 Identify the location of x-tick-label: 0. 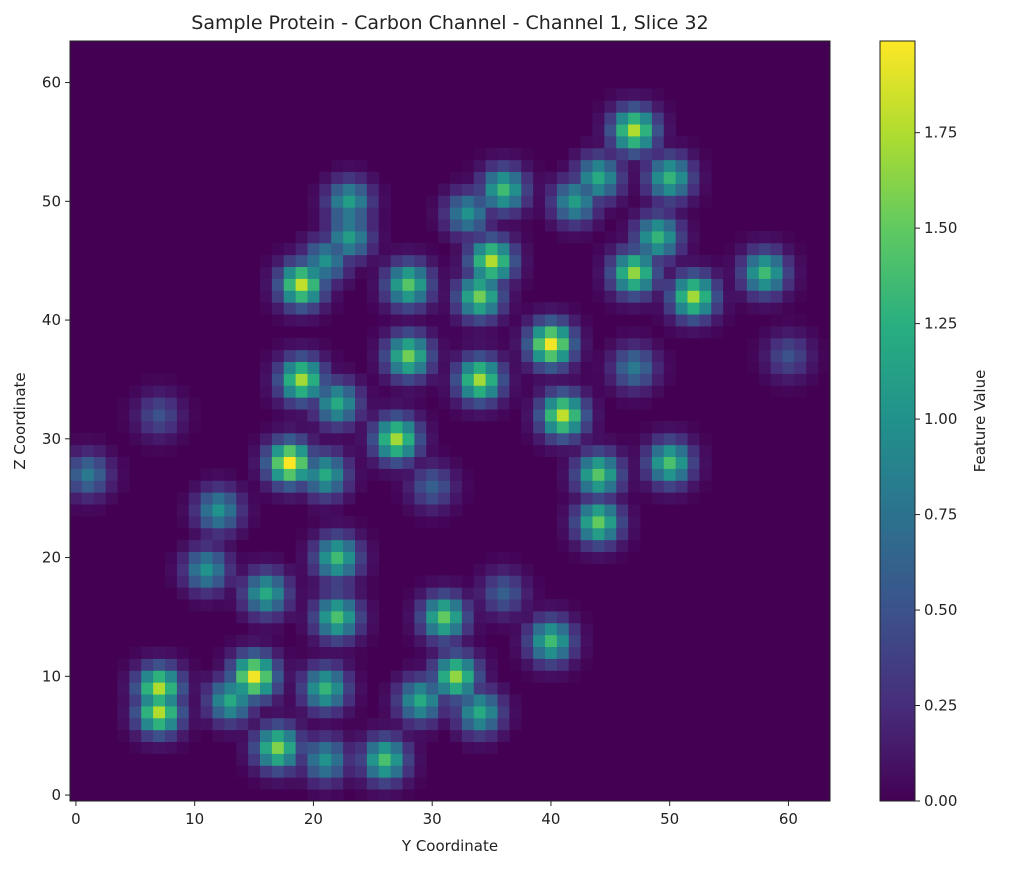
(76, 819).